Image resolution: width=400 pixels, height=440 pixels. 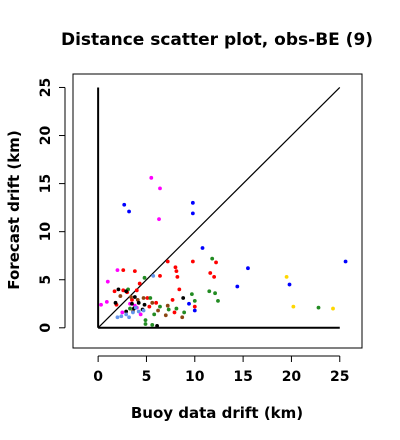 What do you see at coordinates (217, 413) in the screenshot?
I see `x-axis-label: Buoy data drift (km)` at bounding box center [217, 413].